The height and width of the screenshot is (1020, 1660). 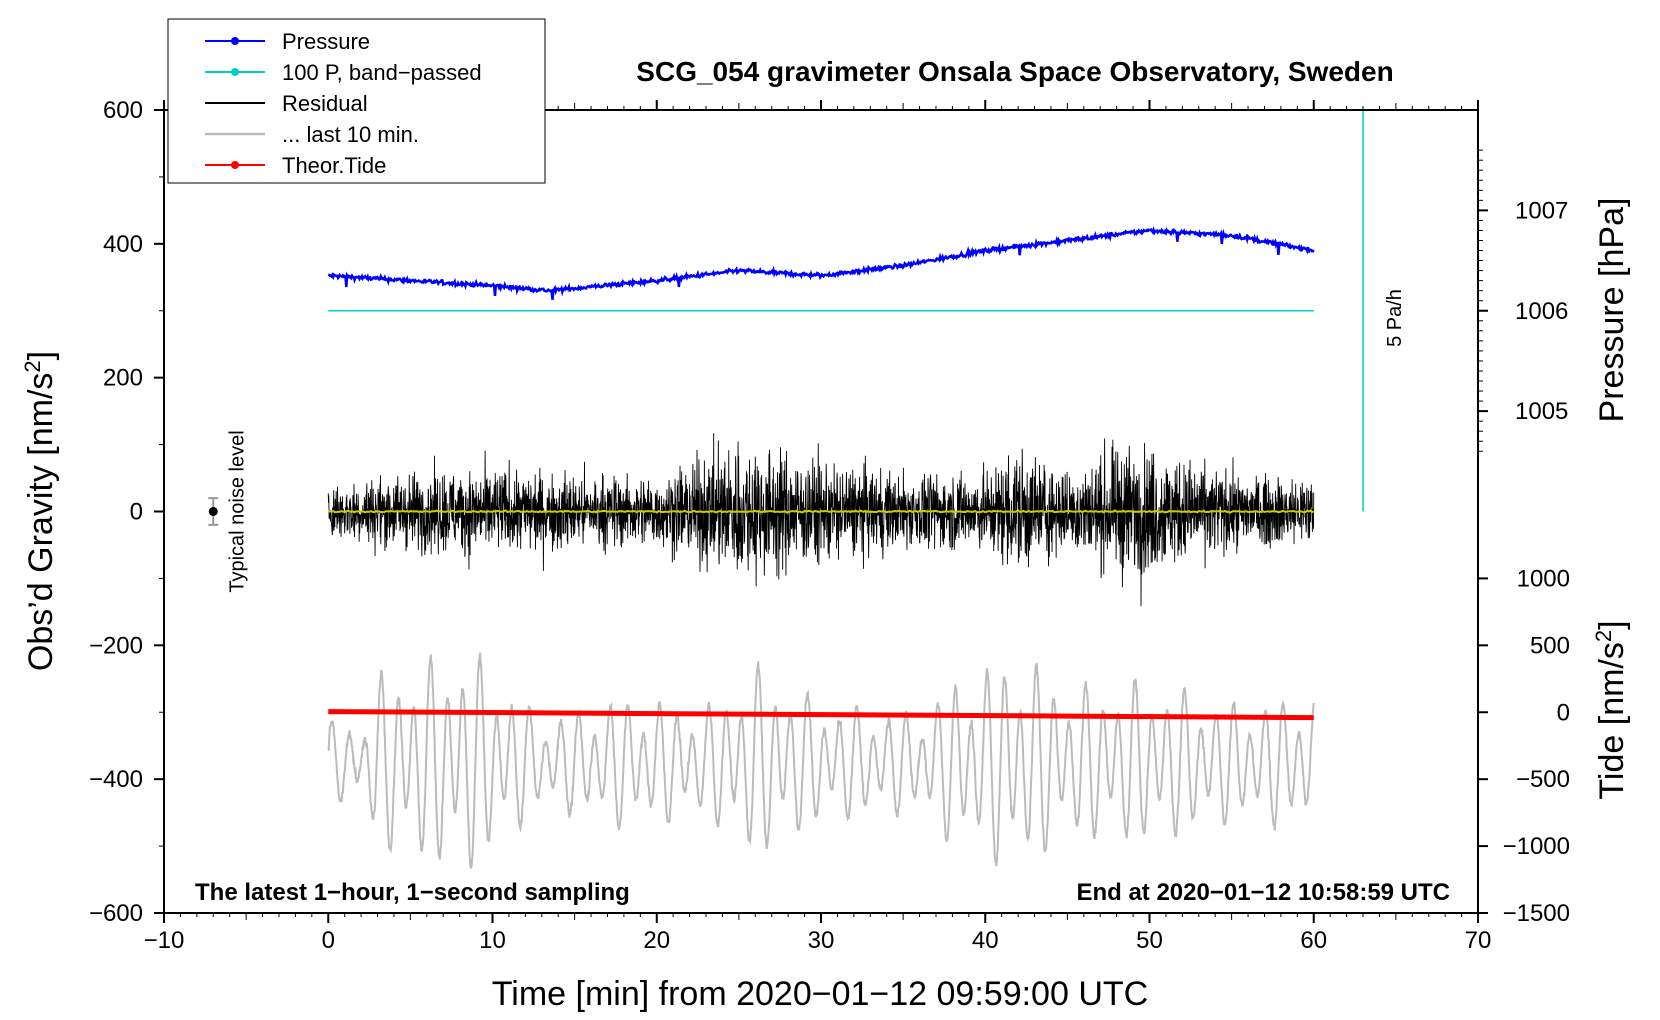 What do you see at coordinates (328, 940) in the screenshot?
I see `x-tick-label: 0` at bounding box center [328, 940].